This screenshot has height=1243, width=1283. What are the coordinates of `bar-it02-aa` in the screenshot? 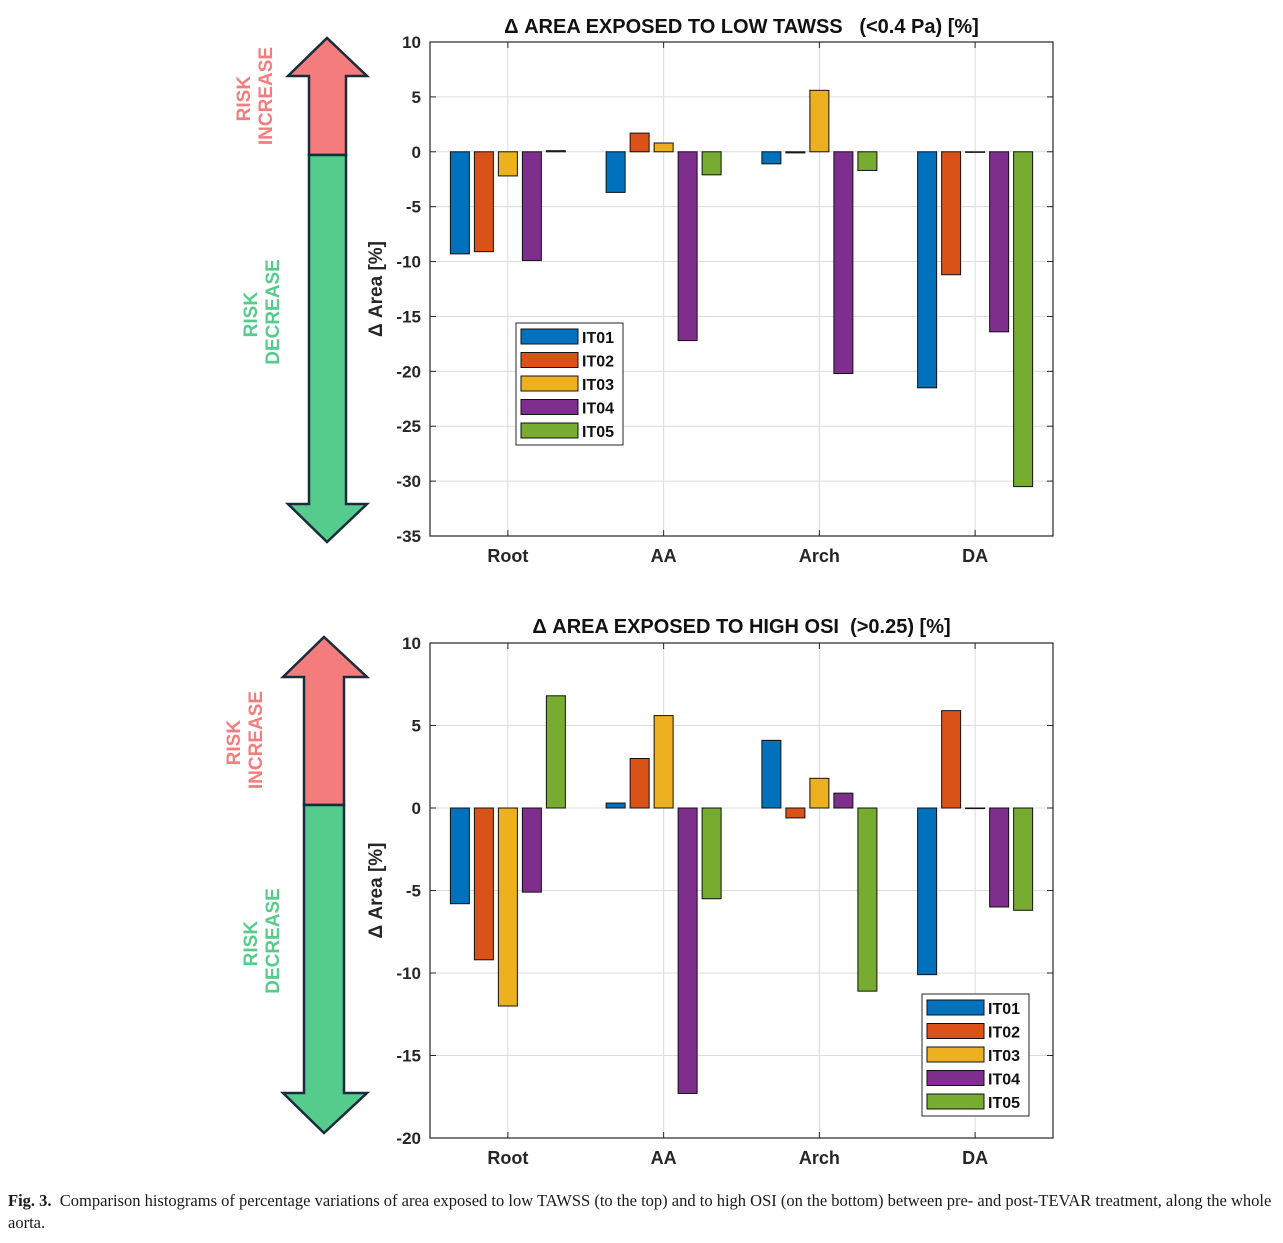 It's located at (639, 142).